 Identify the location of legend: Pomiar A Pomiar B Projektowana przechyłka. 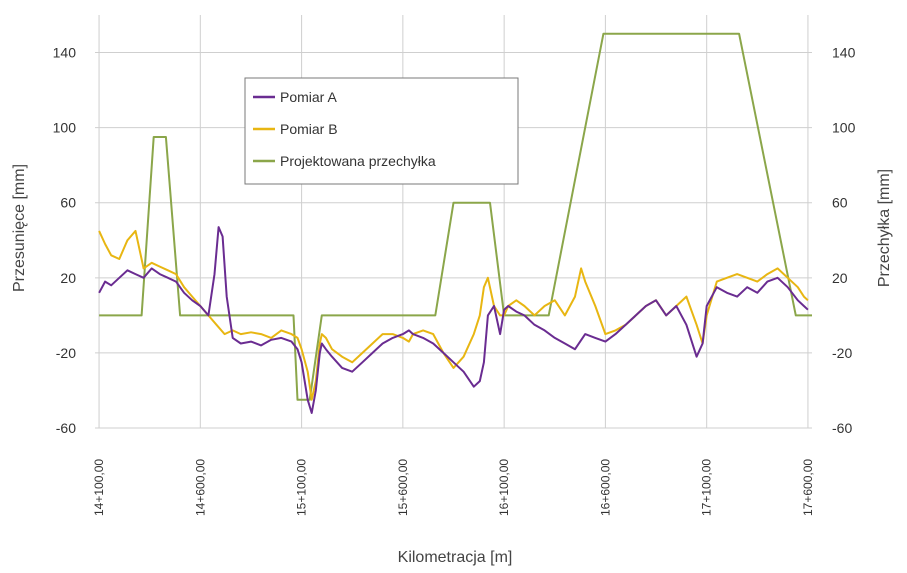
(381, 131).